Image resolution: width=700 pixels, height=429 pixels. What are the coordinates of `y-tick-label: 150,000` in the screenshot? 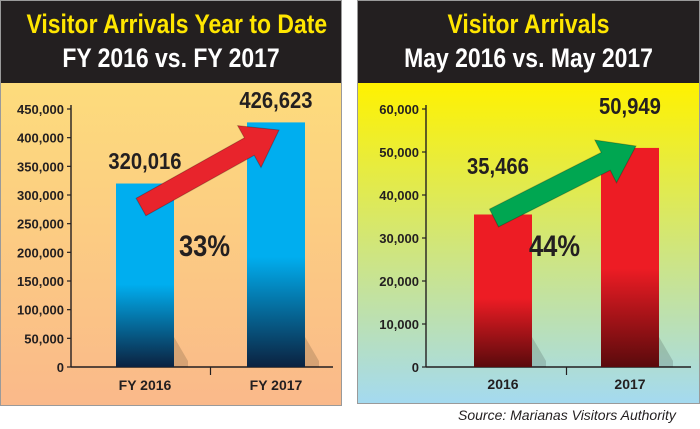 It's located at (40, 281).